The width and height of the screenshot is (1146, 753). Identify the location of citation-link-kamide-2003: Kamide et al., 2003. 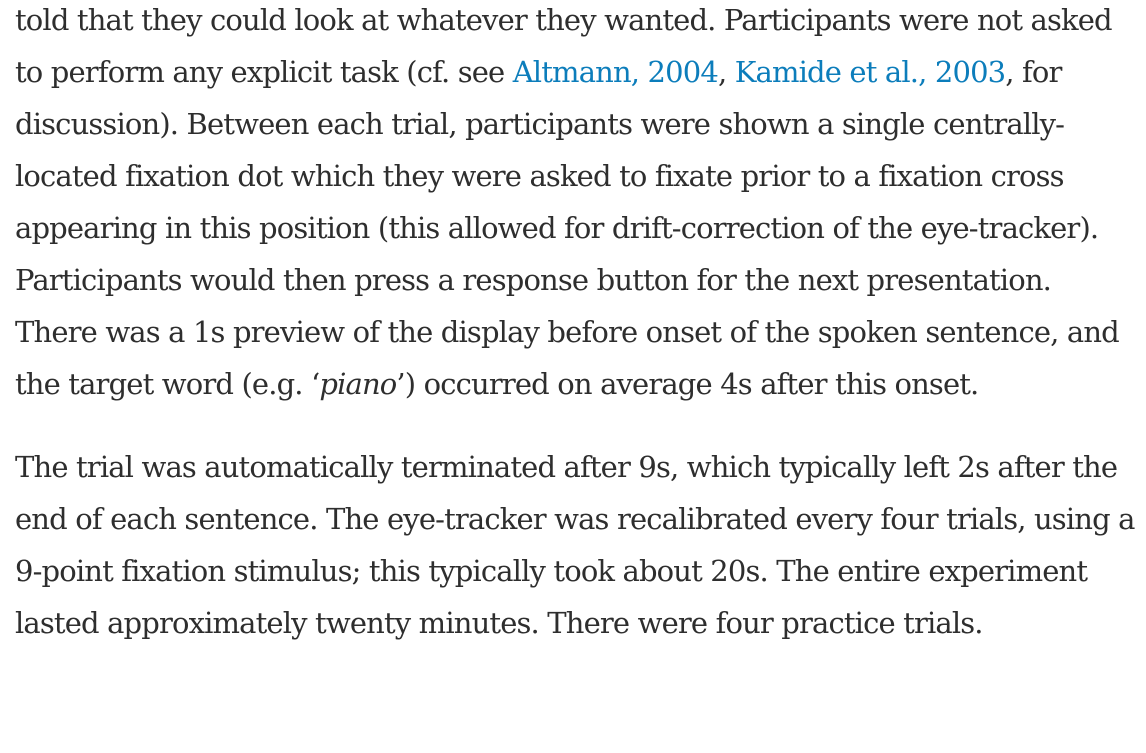
(870, 72).